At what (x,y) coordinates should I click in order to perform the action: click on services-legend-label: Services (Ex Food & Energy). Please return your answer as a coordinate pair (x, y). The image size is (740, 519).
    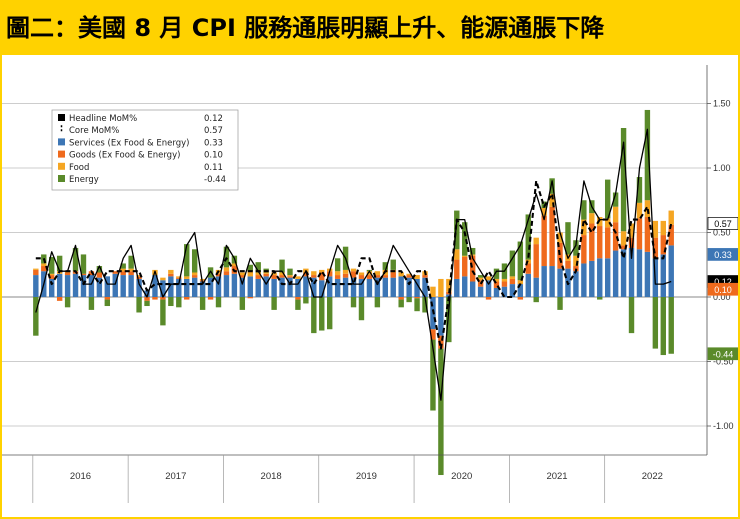
    Looking at the image, I should click on (129, 143).